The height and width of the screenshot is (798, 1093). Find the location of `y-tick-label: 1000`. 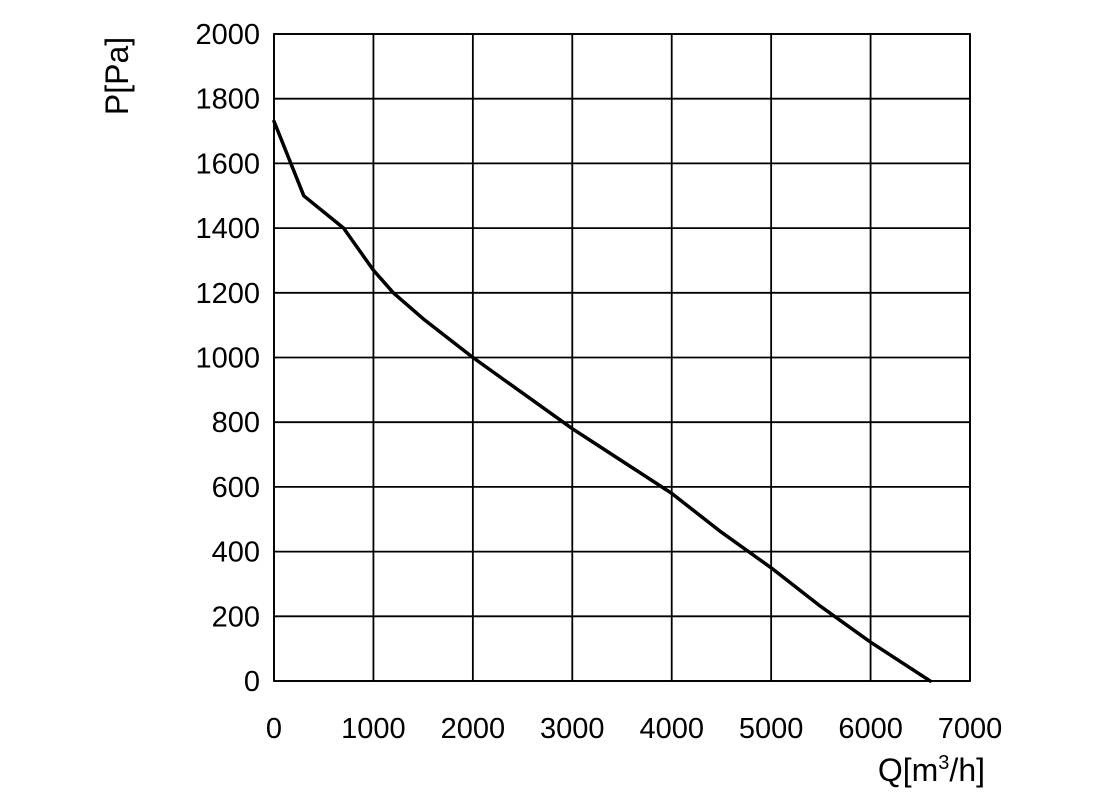

y-tick-label: 1000 is located at coordinates (227, 359).